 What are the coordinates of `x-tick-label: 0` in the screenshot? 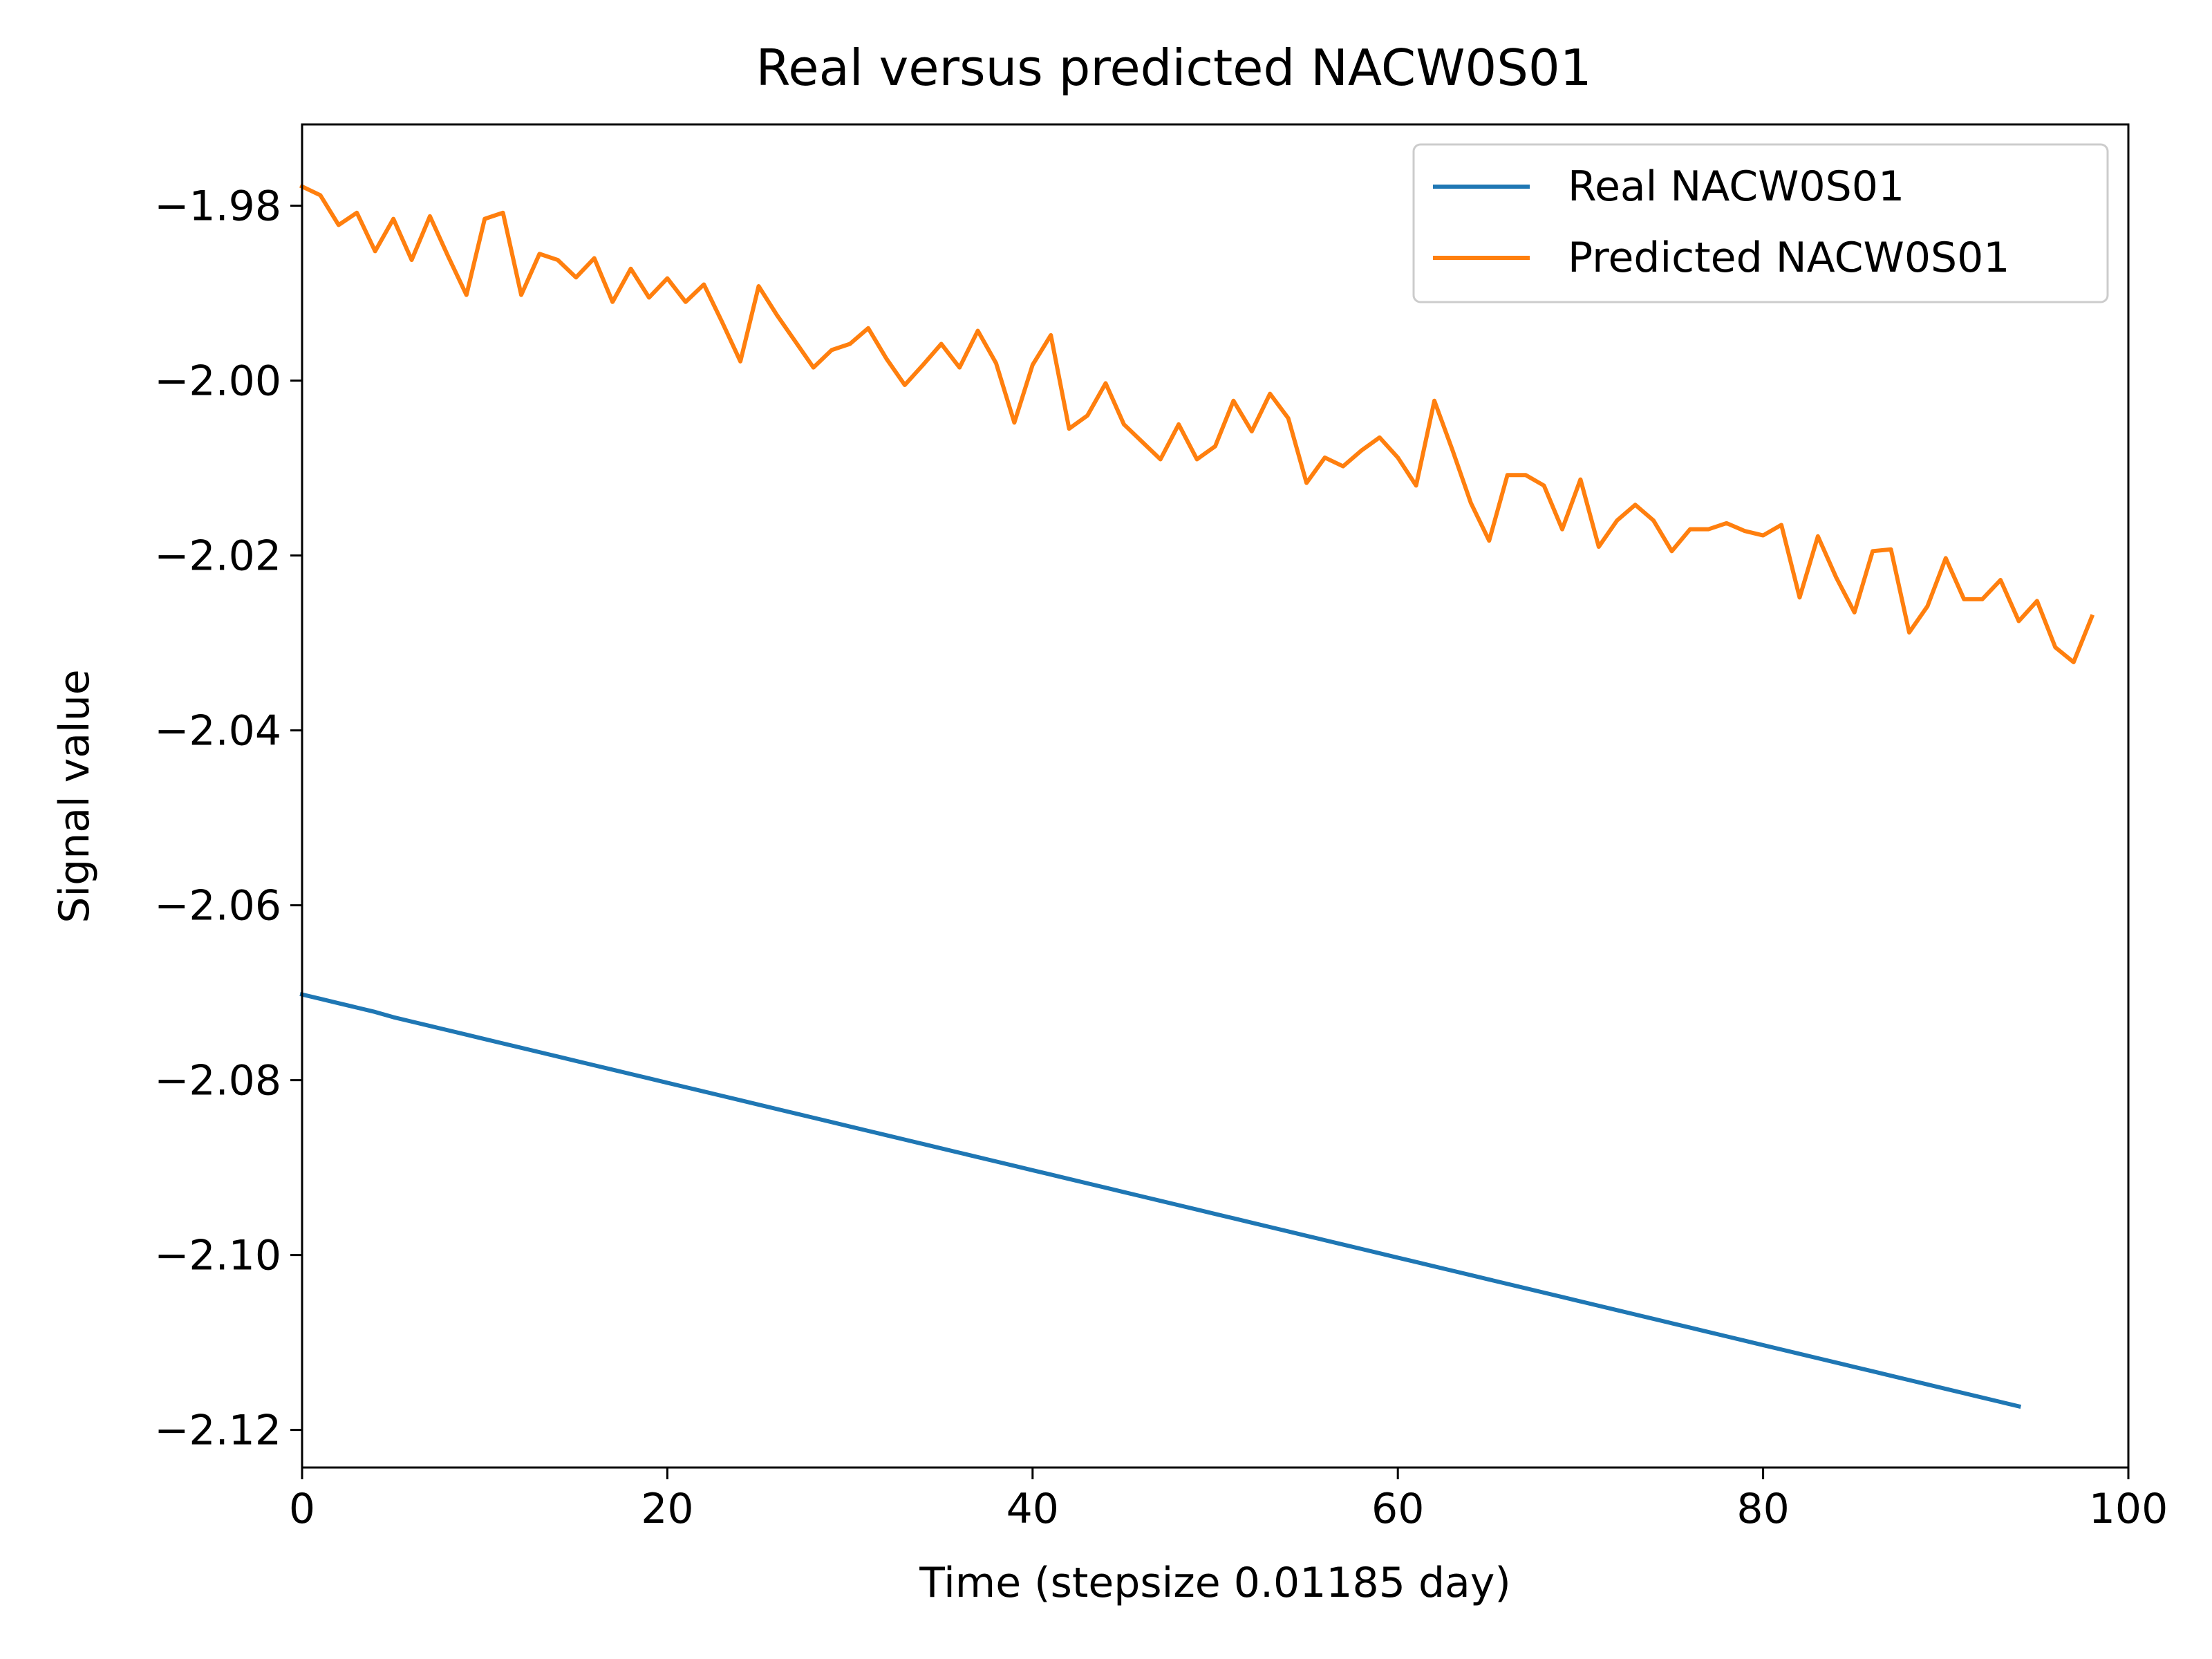 It's located at (302, 1509).